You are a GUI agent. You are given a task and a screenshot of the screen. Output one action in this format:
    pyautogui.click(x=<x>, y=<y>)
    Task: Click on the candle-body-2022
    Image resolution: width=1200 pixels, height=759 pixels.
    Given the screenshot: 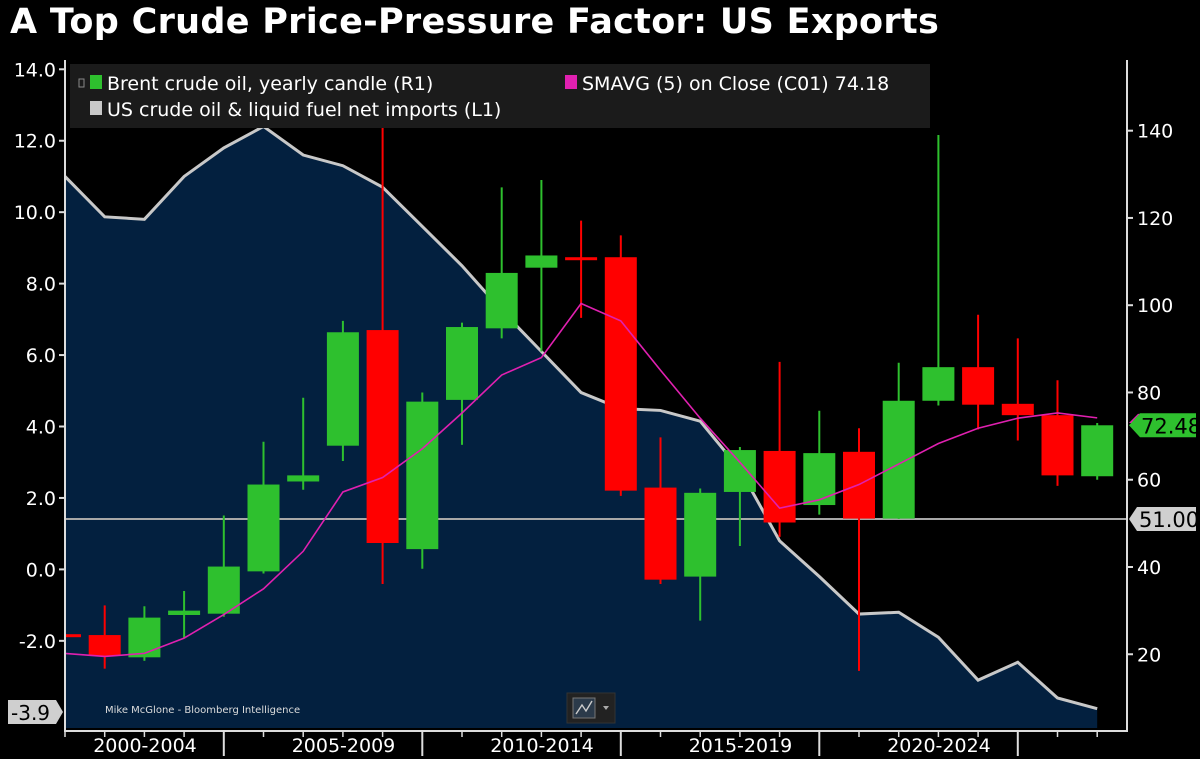 What is the action you would take?
    pyautogui.click(x=938, y=384)
    